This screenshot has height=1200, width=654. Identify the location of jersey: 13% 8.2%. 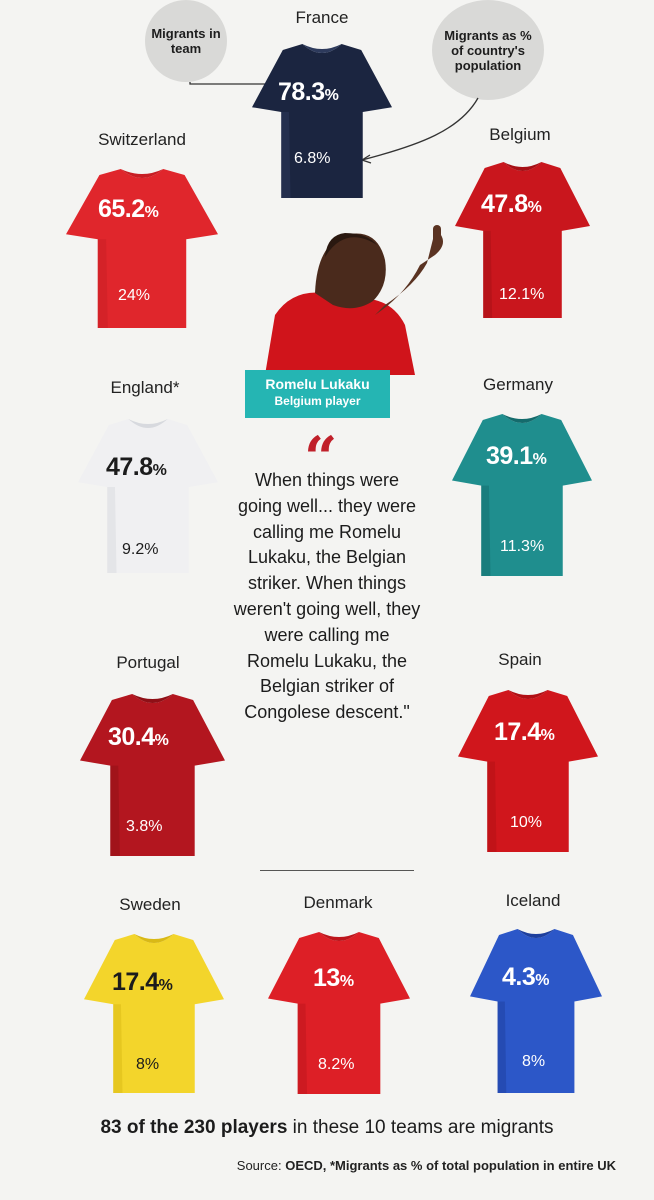
(339, 1012).